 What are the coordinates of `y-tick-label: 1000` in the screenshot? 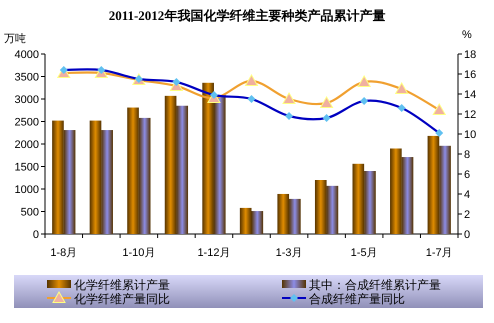 It's located at (26, 190).